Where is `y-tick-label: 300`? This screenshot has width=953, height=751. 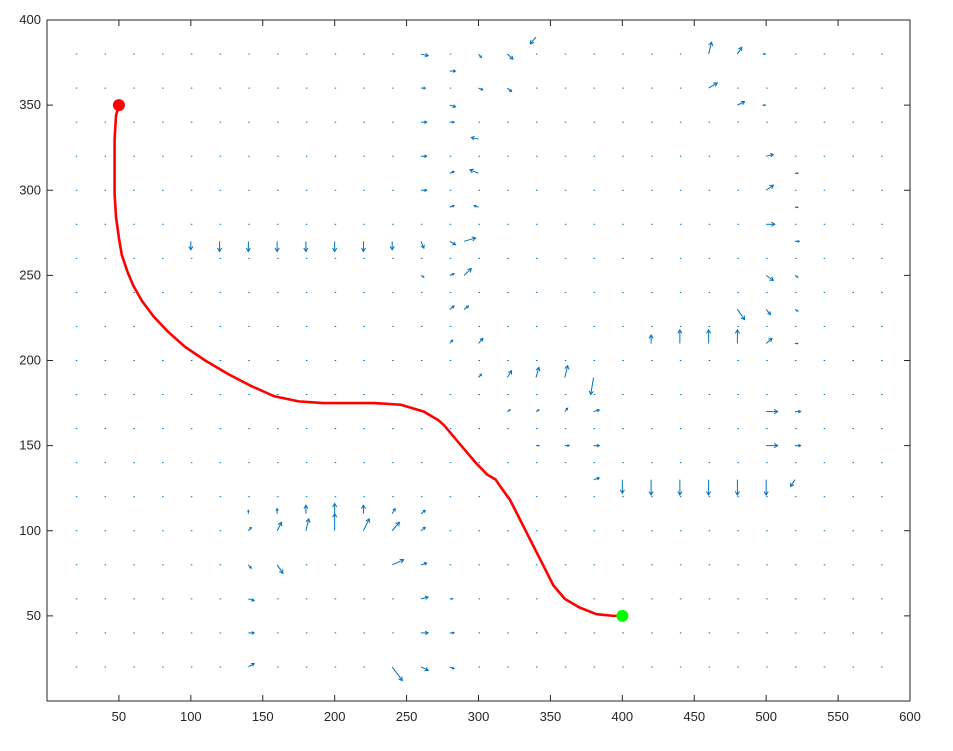 y-tick-label: 300 is located at coordinates (30, 189).